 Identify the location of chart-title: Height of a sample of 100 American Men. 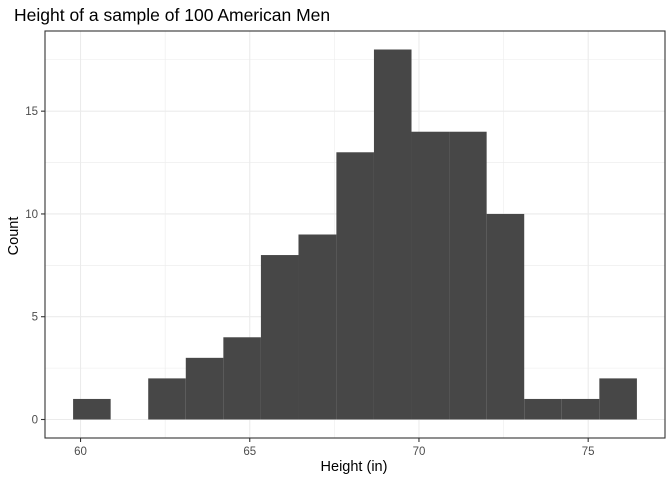
(172, 15).